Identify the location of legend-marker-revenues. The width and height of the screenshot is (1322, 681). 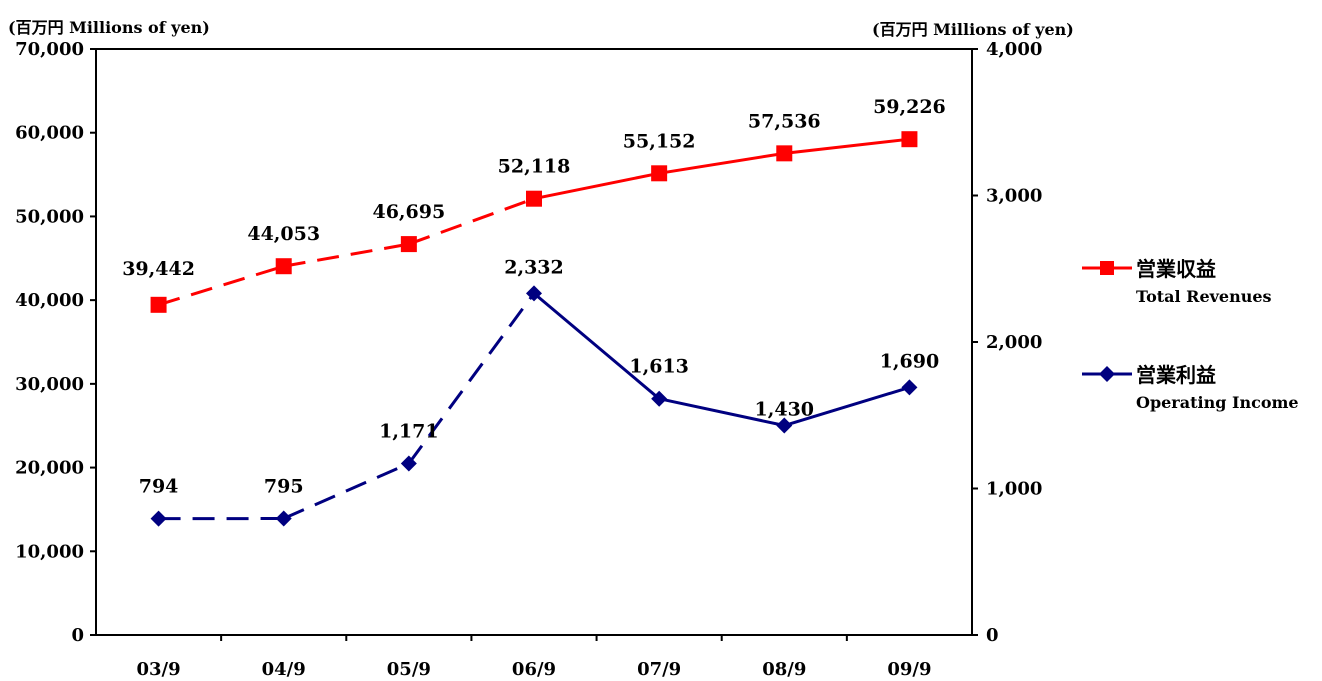
(1107, 268).